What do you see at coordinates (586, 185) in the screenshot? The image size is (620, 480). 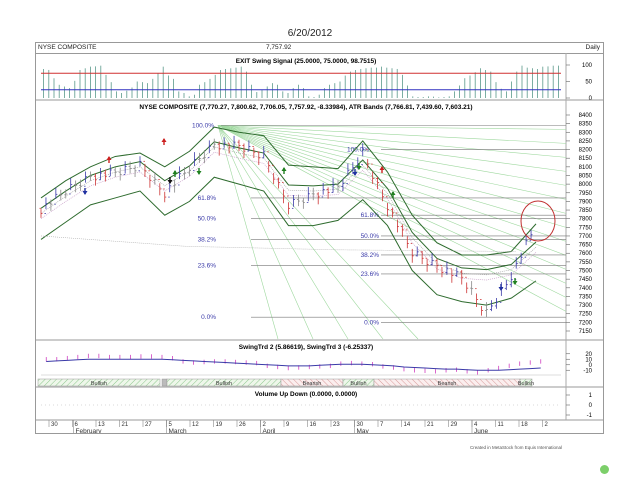 I see `svg-text: 8000` at bounding box center [586, 185].